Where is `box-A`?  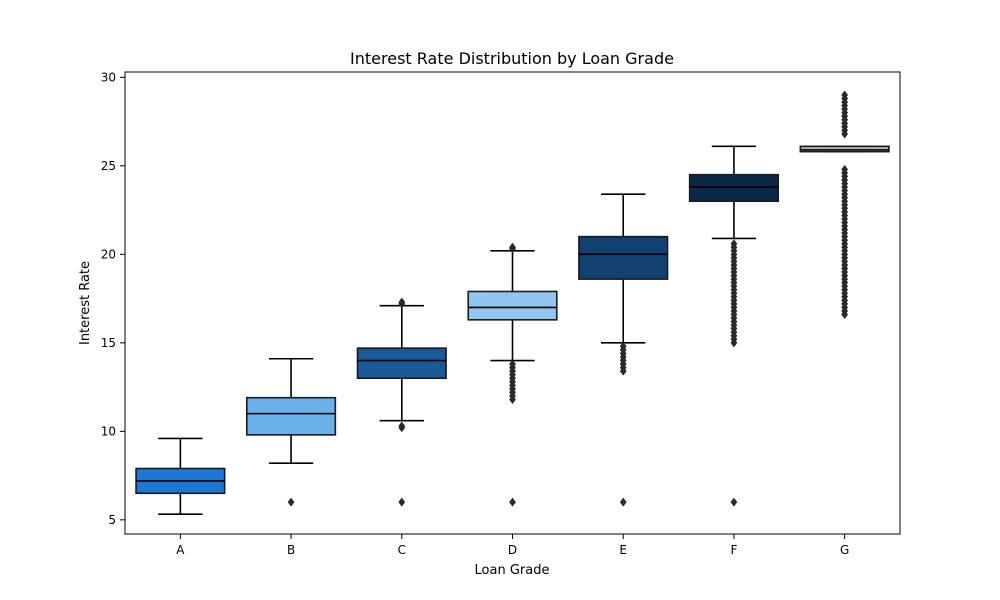
box-A is located at coordinates (180, 476).